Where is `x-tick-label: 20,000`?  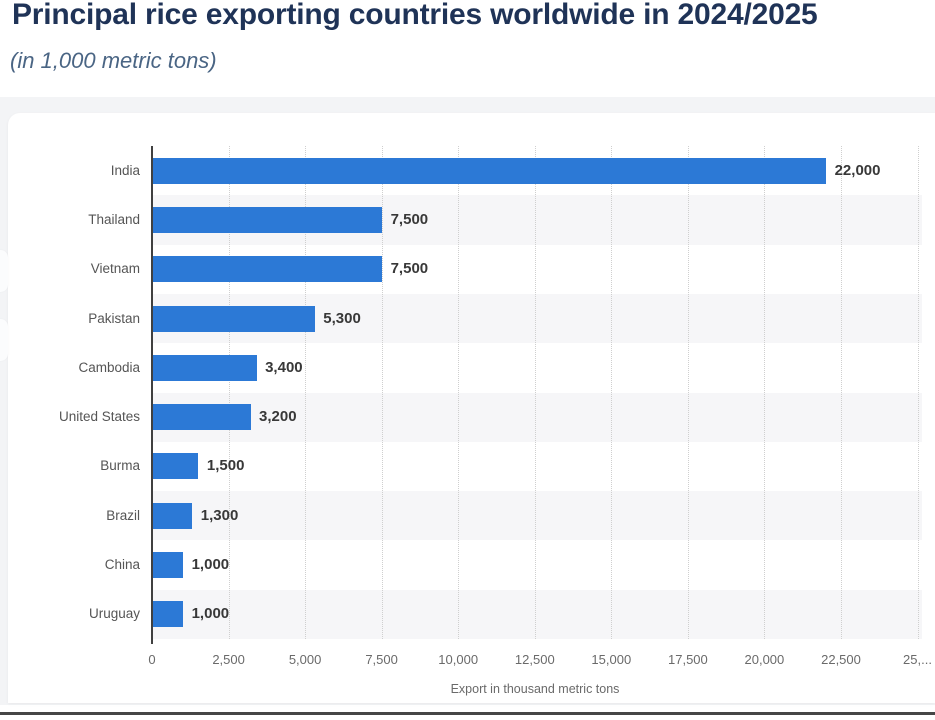
x-tick-label: 20,000 is located at coordinates (764, 659).